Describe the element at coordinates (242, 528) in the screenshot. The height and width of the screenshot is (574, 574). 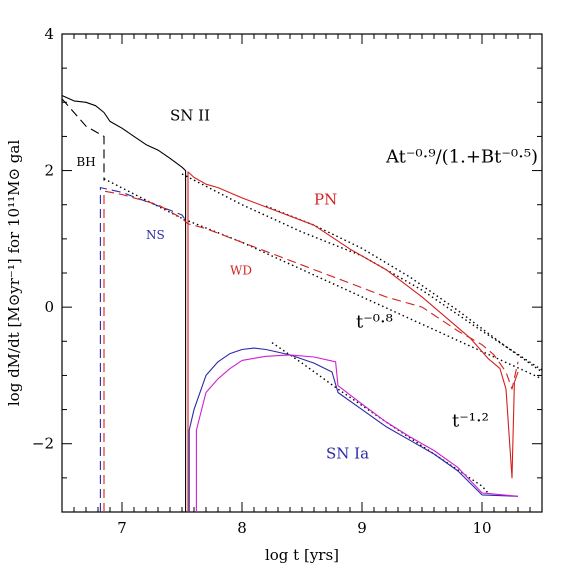
I see `x-tick-label: 8` at that location.